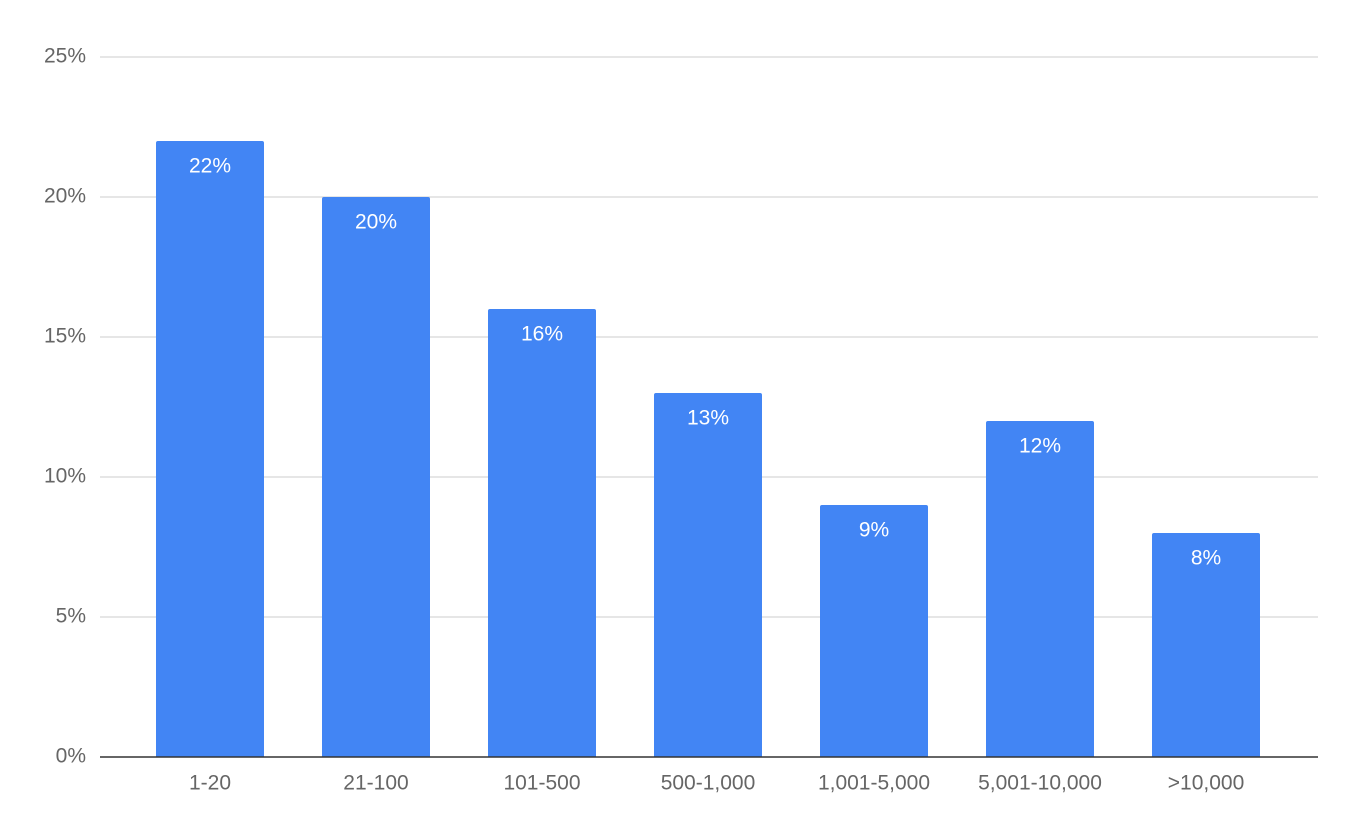 The image size is (1360, 840). Describe the element at coordinates (65, 336) in the screenshot. I see `y-tick-label: 15%` at that location.